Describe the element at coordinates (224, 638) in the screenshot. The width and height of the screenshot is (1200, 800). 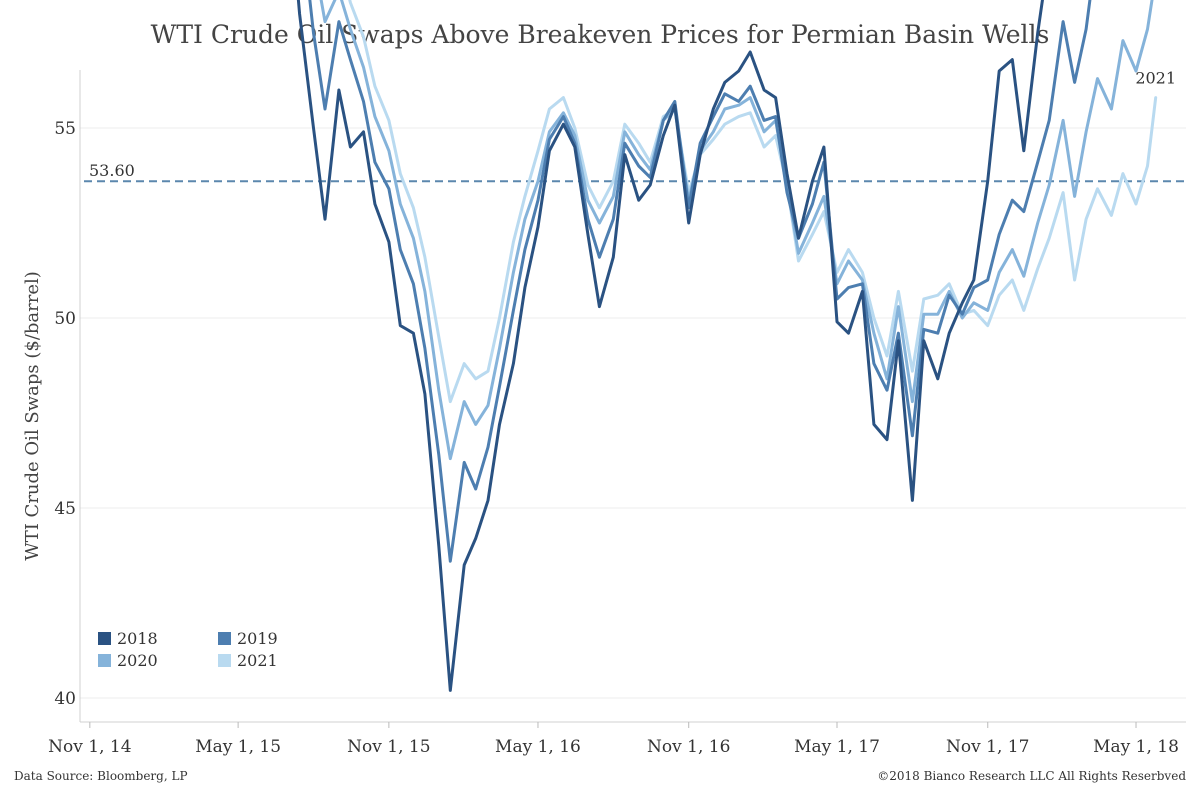
I see `legend-swatch-2019` at that location.